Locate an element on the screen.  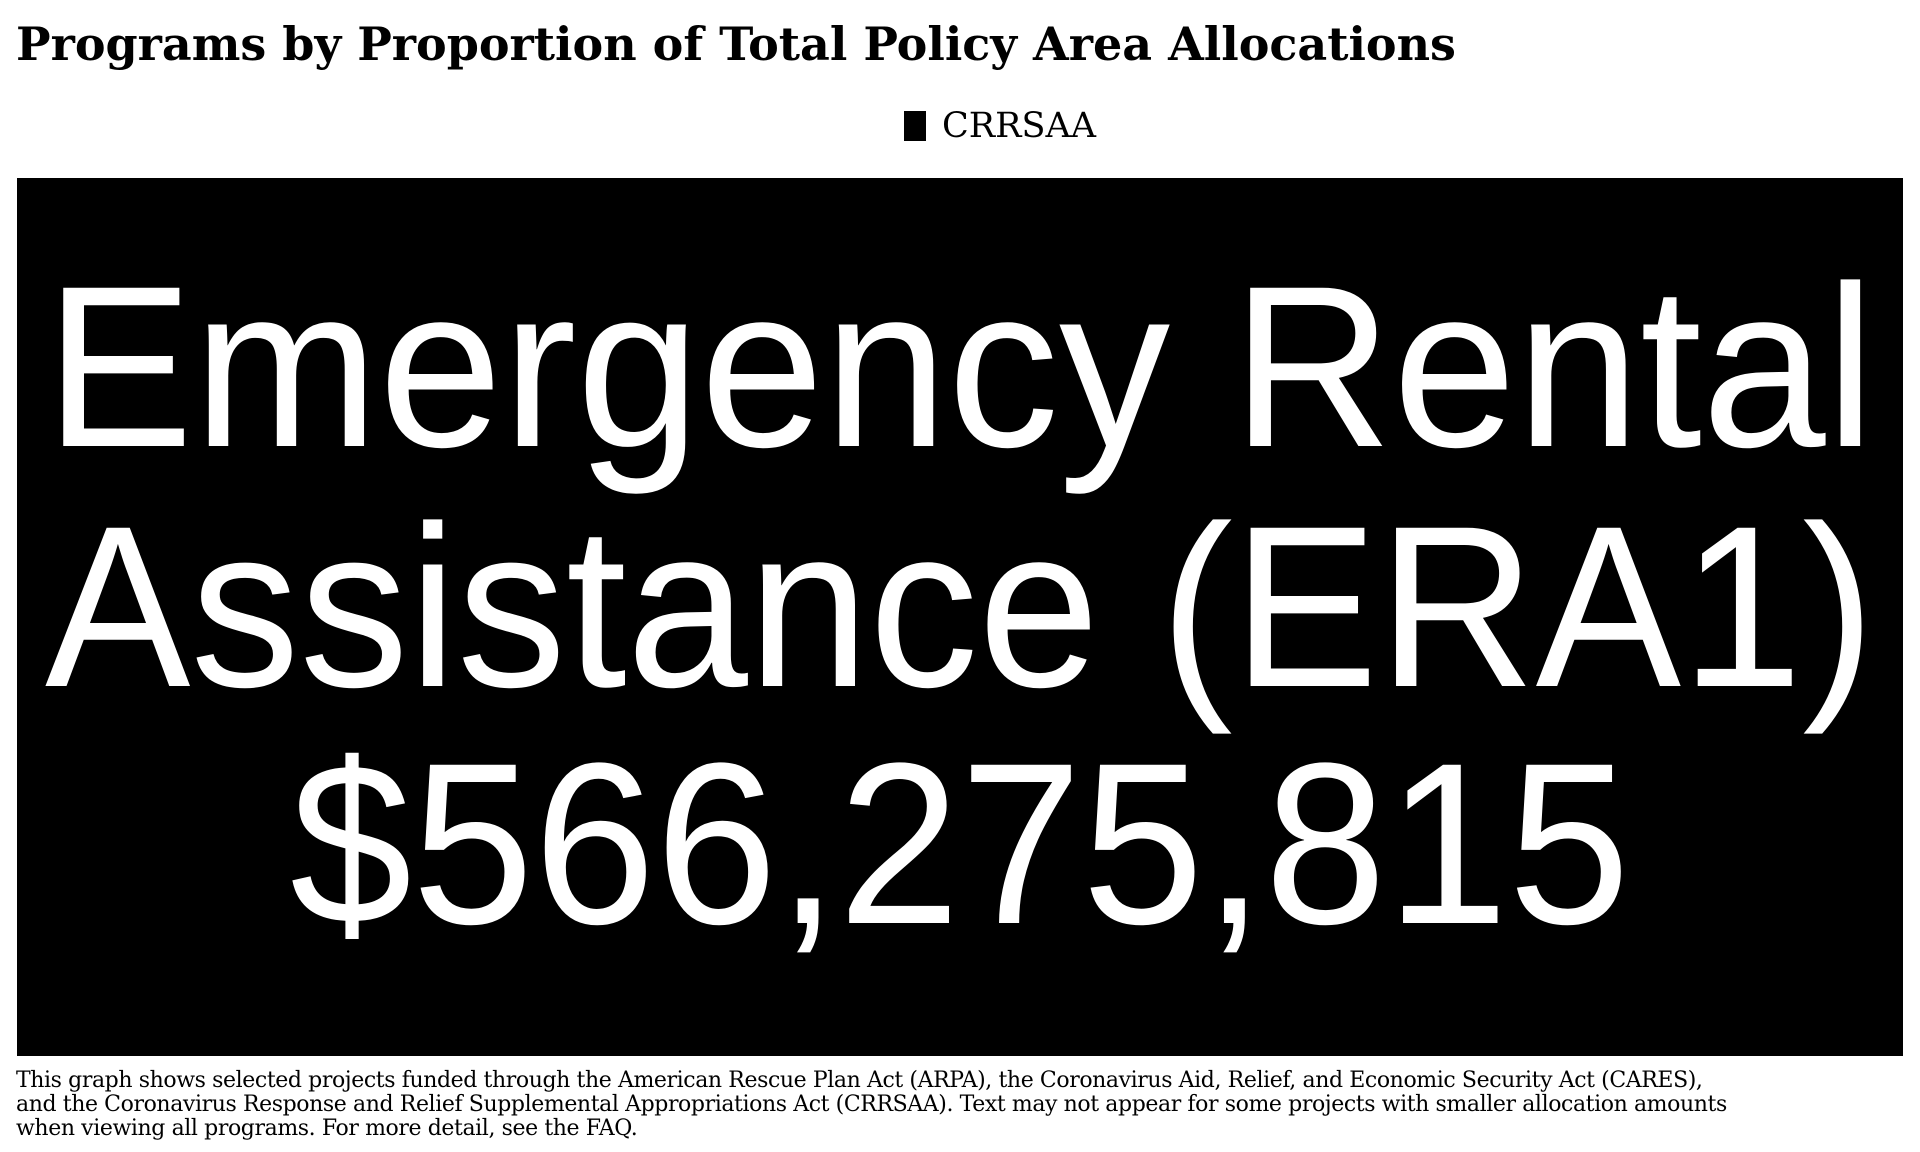
legend-item-crrsaa: CRRSAA is located at coordinates (999, 126).